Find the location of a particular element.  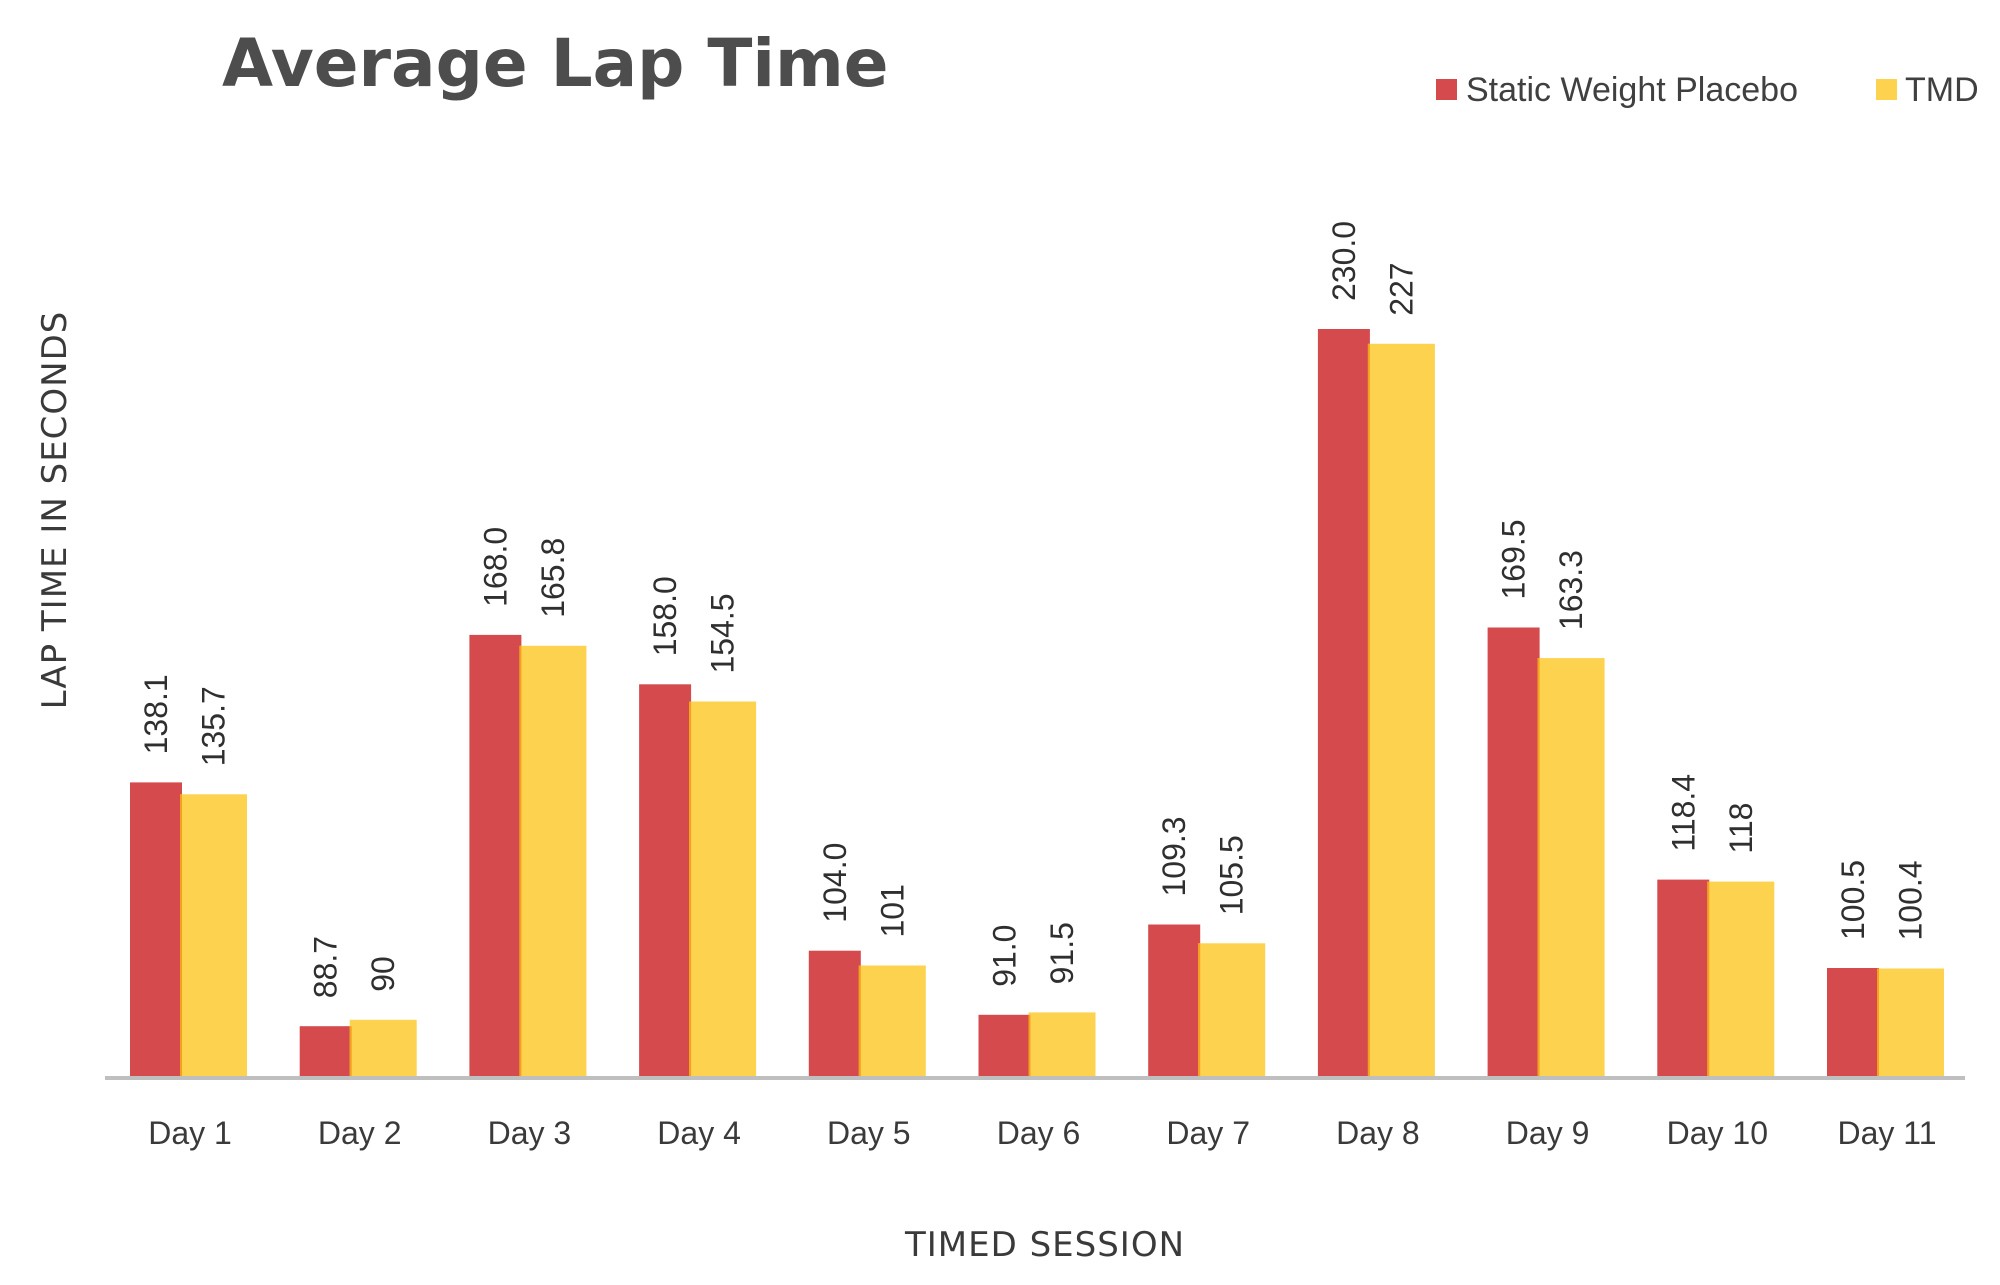

data-label-static-weight-placebo-day-10: 118.4 is located at coordinates (1683, 813).